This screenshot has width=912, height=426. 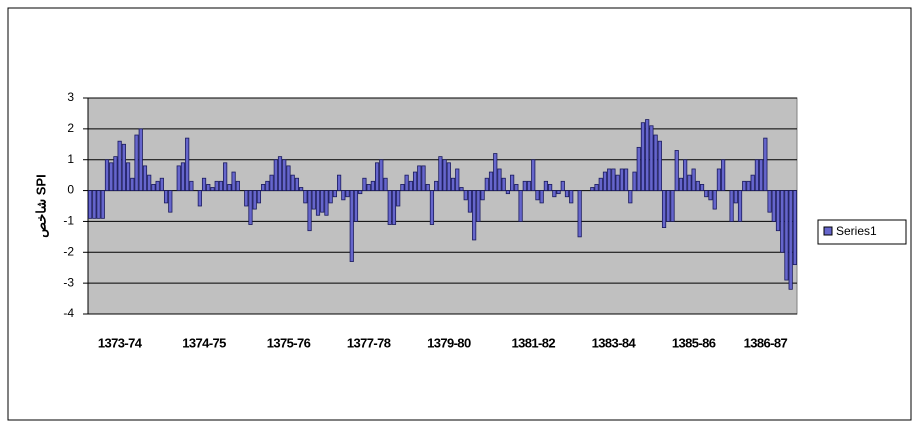 What do you see at coordinates (68, 282) in the screenshot?
I see `y-tick-label: -3` at bounding box center [68, 282].